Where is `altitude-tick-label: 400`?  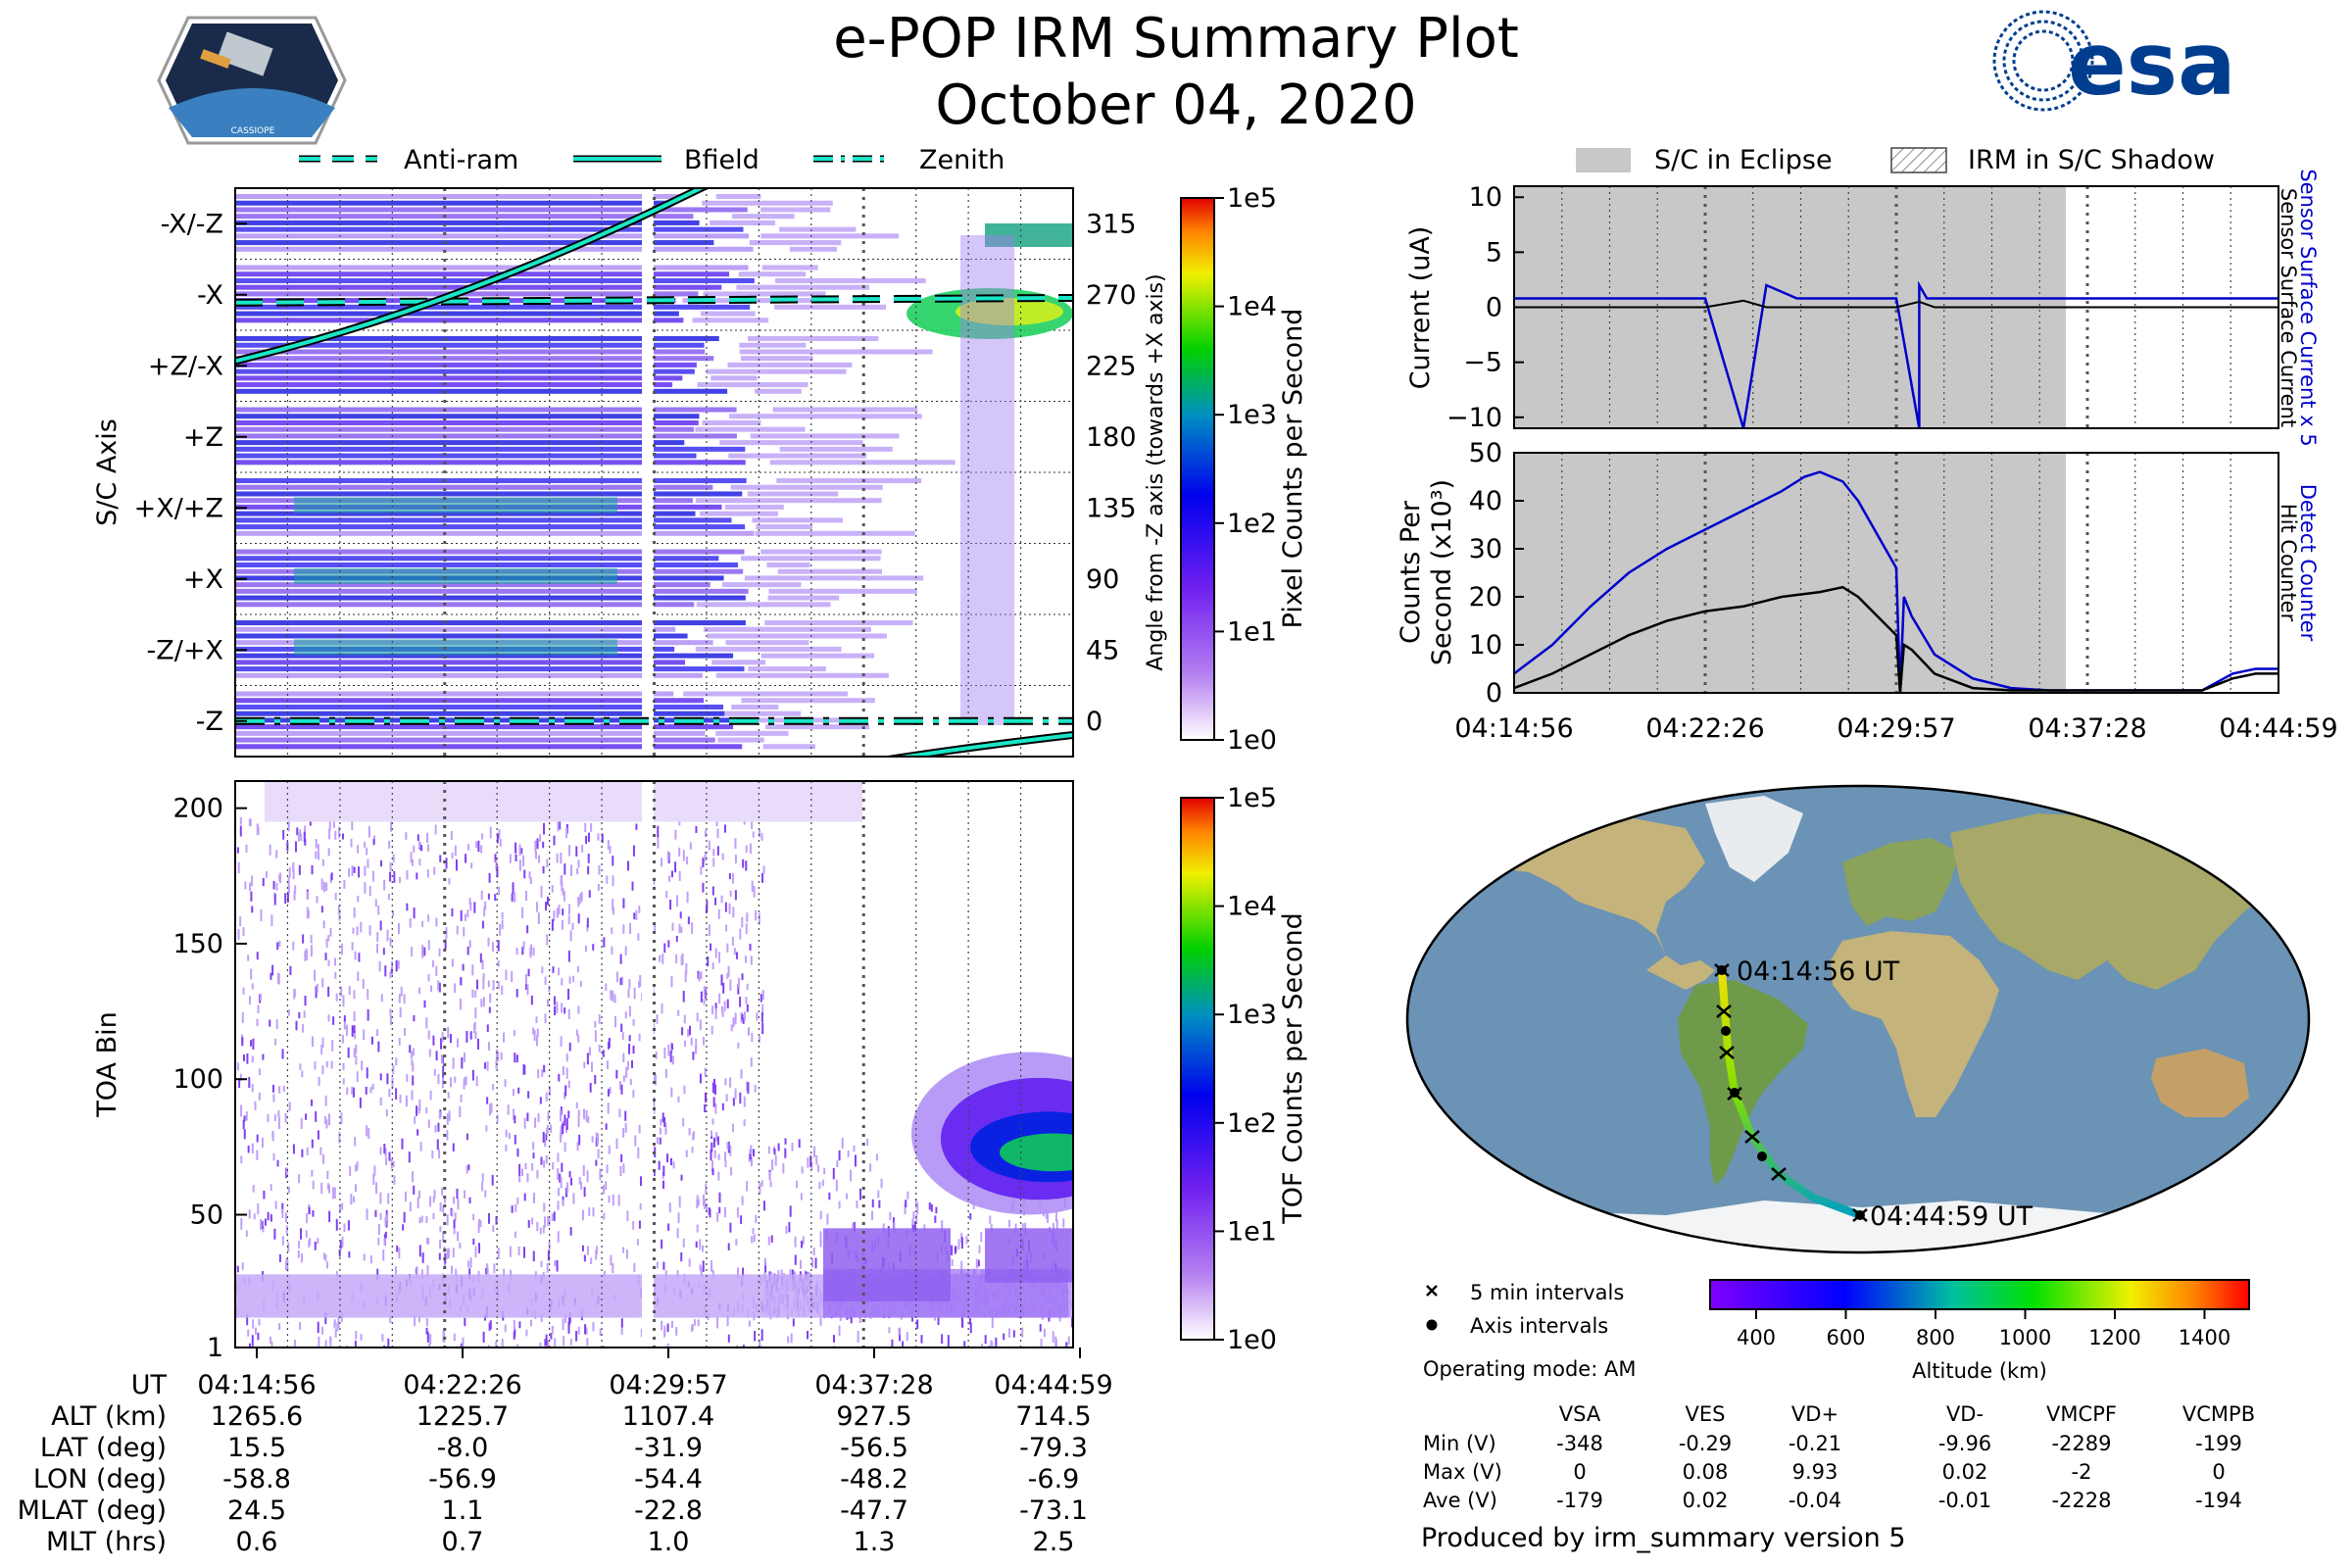
altitude-tick-label: 400 is located at coordinates (1756, 1337).